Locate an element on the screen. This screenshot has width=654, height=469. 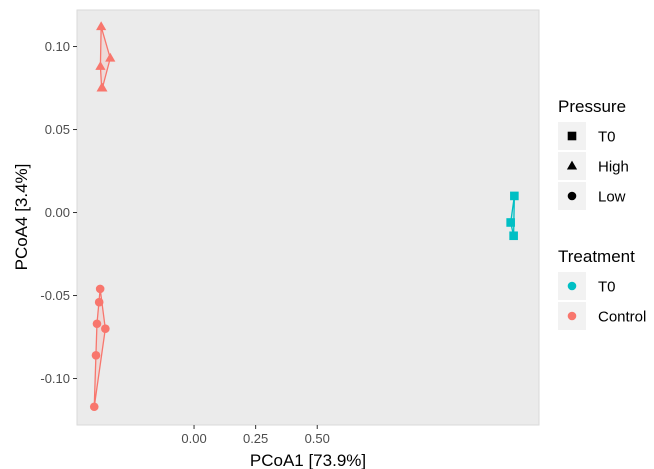
legend-symbol-square is located at coordinates (572, 136).